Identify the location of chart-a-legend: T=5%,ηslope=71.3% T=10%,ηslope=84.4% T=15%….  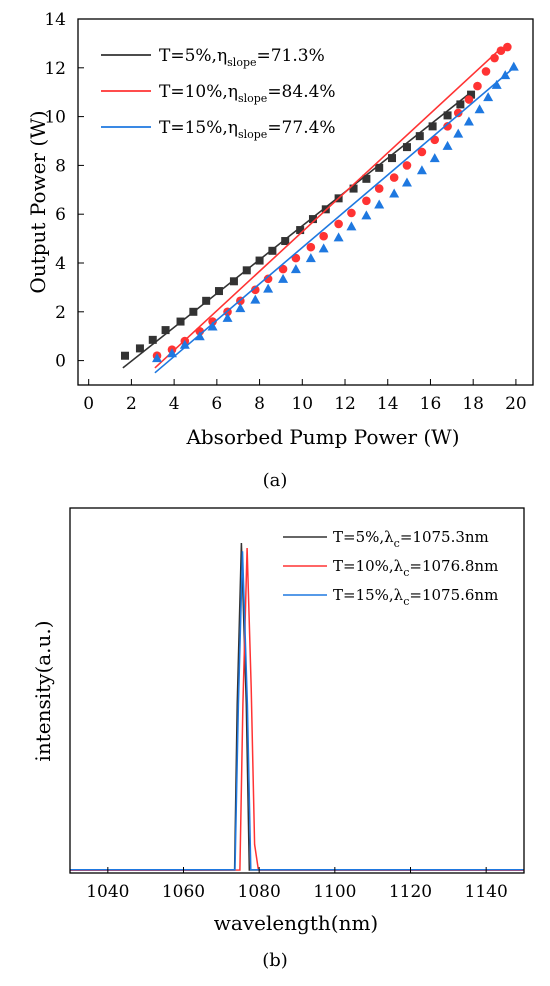
(218, 93).